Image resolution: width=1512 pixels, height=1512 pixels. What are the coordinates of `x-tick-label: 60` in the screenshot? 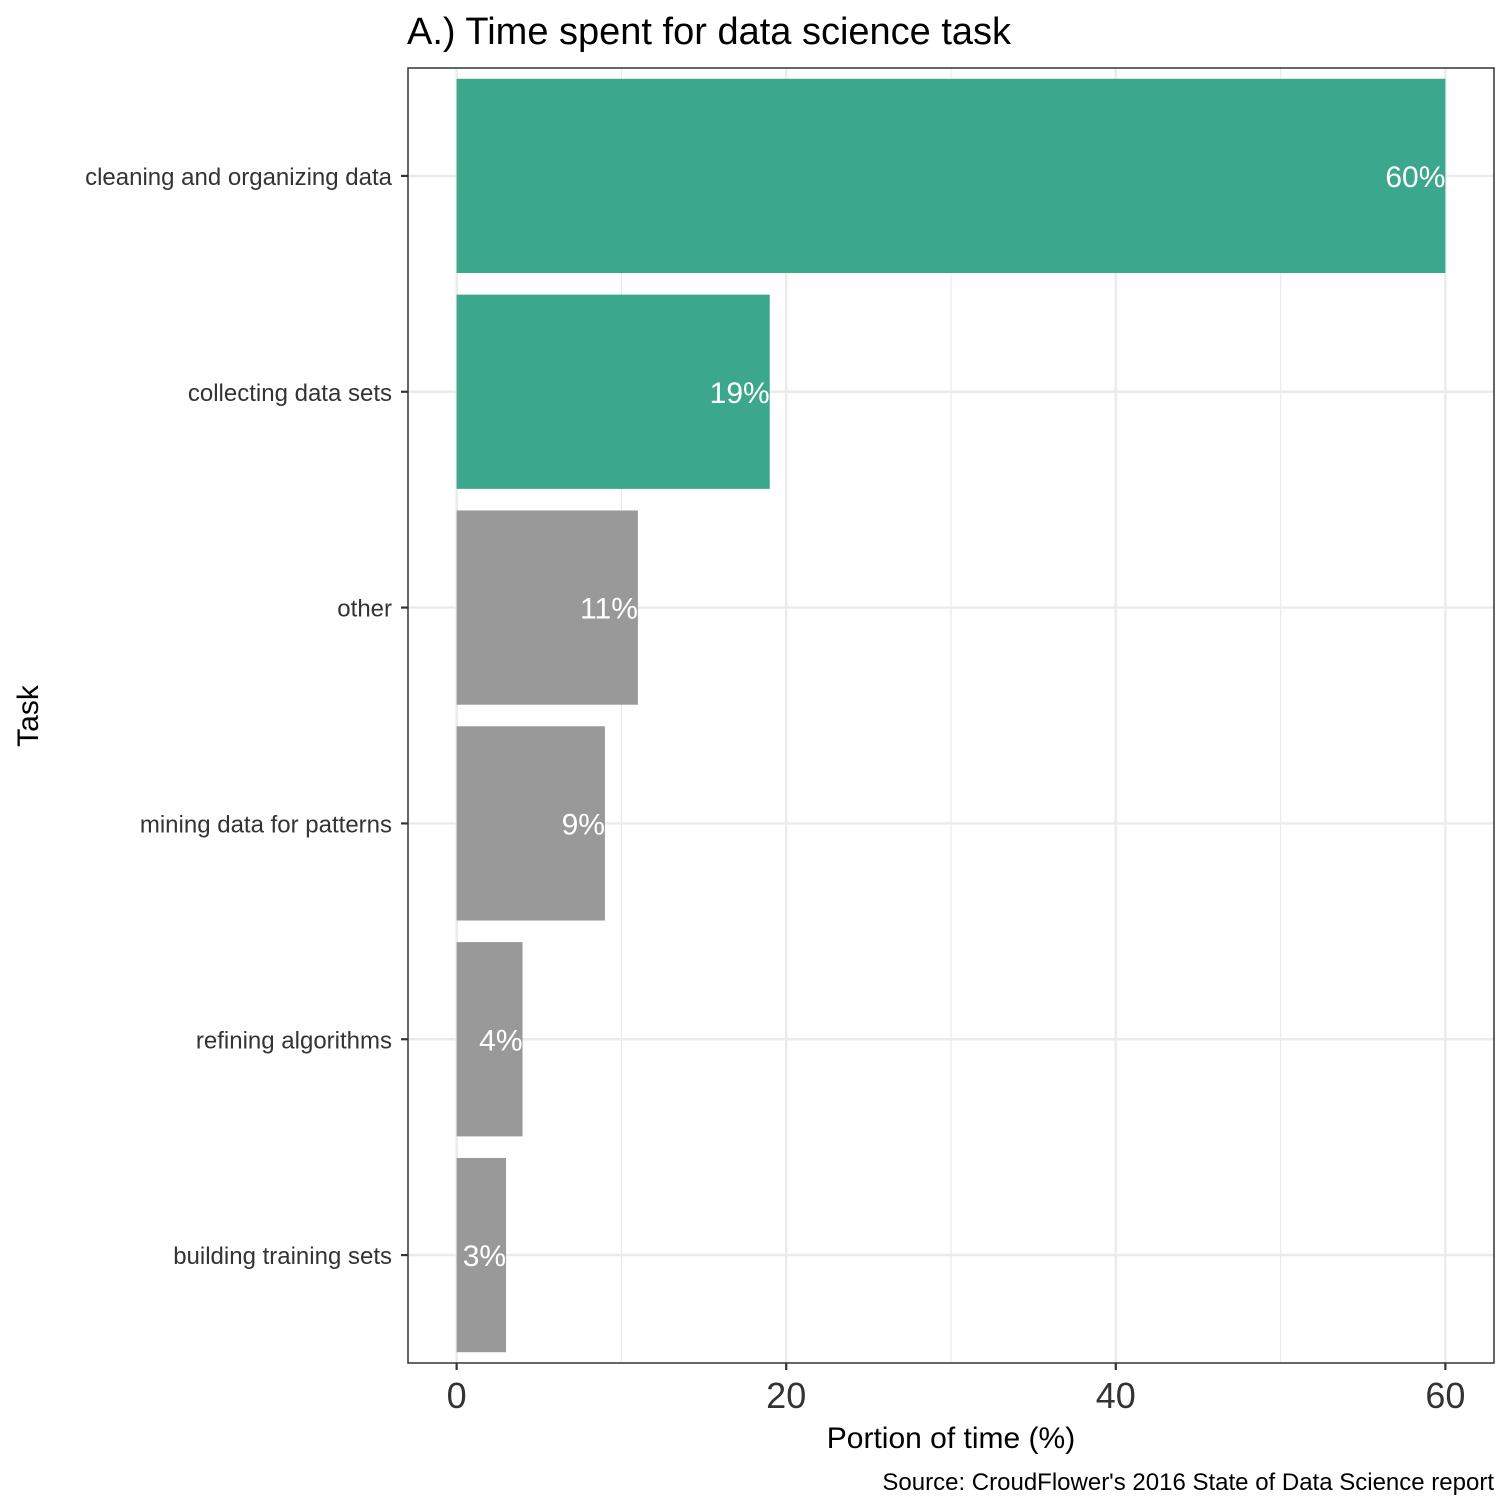 It's located at (1445, 1395).